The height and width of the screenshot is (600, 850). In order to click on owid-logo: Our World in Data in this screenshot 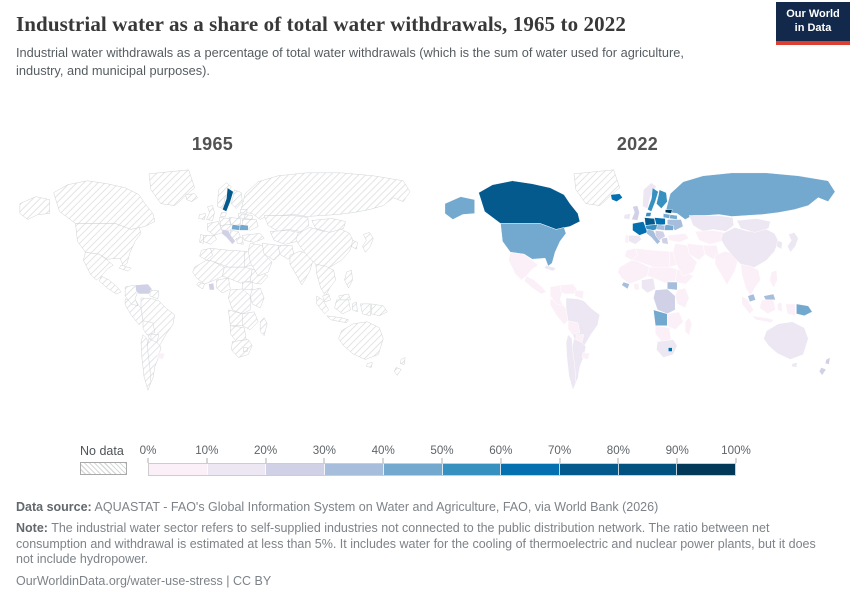, I will do `click(813, 23)`.